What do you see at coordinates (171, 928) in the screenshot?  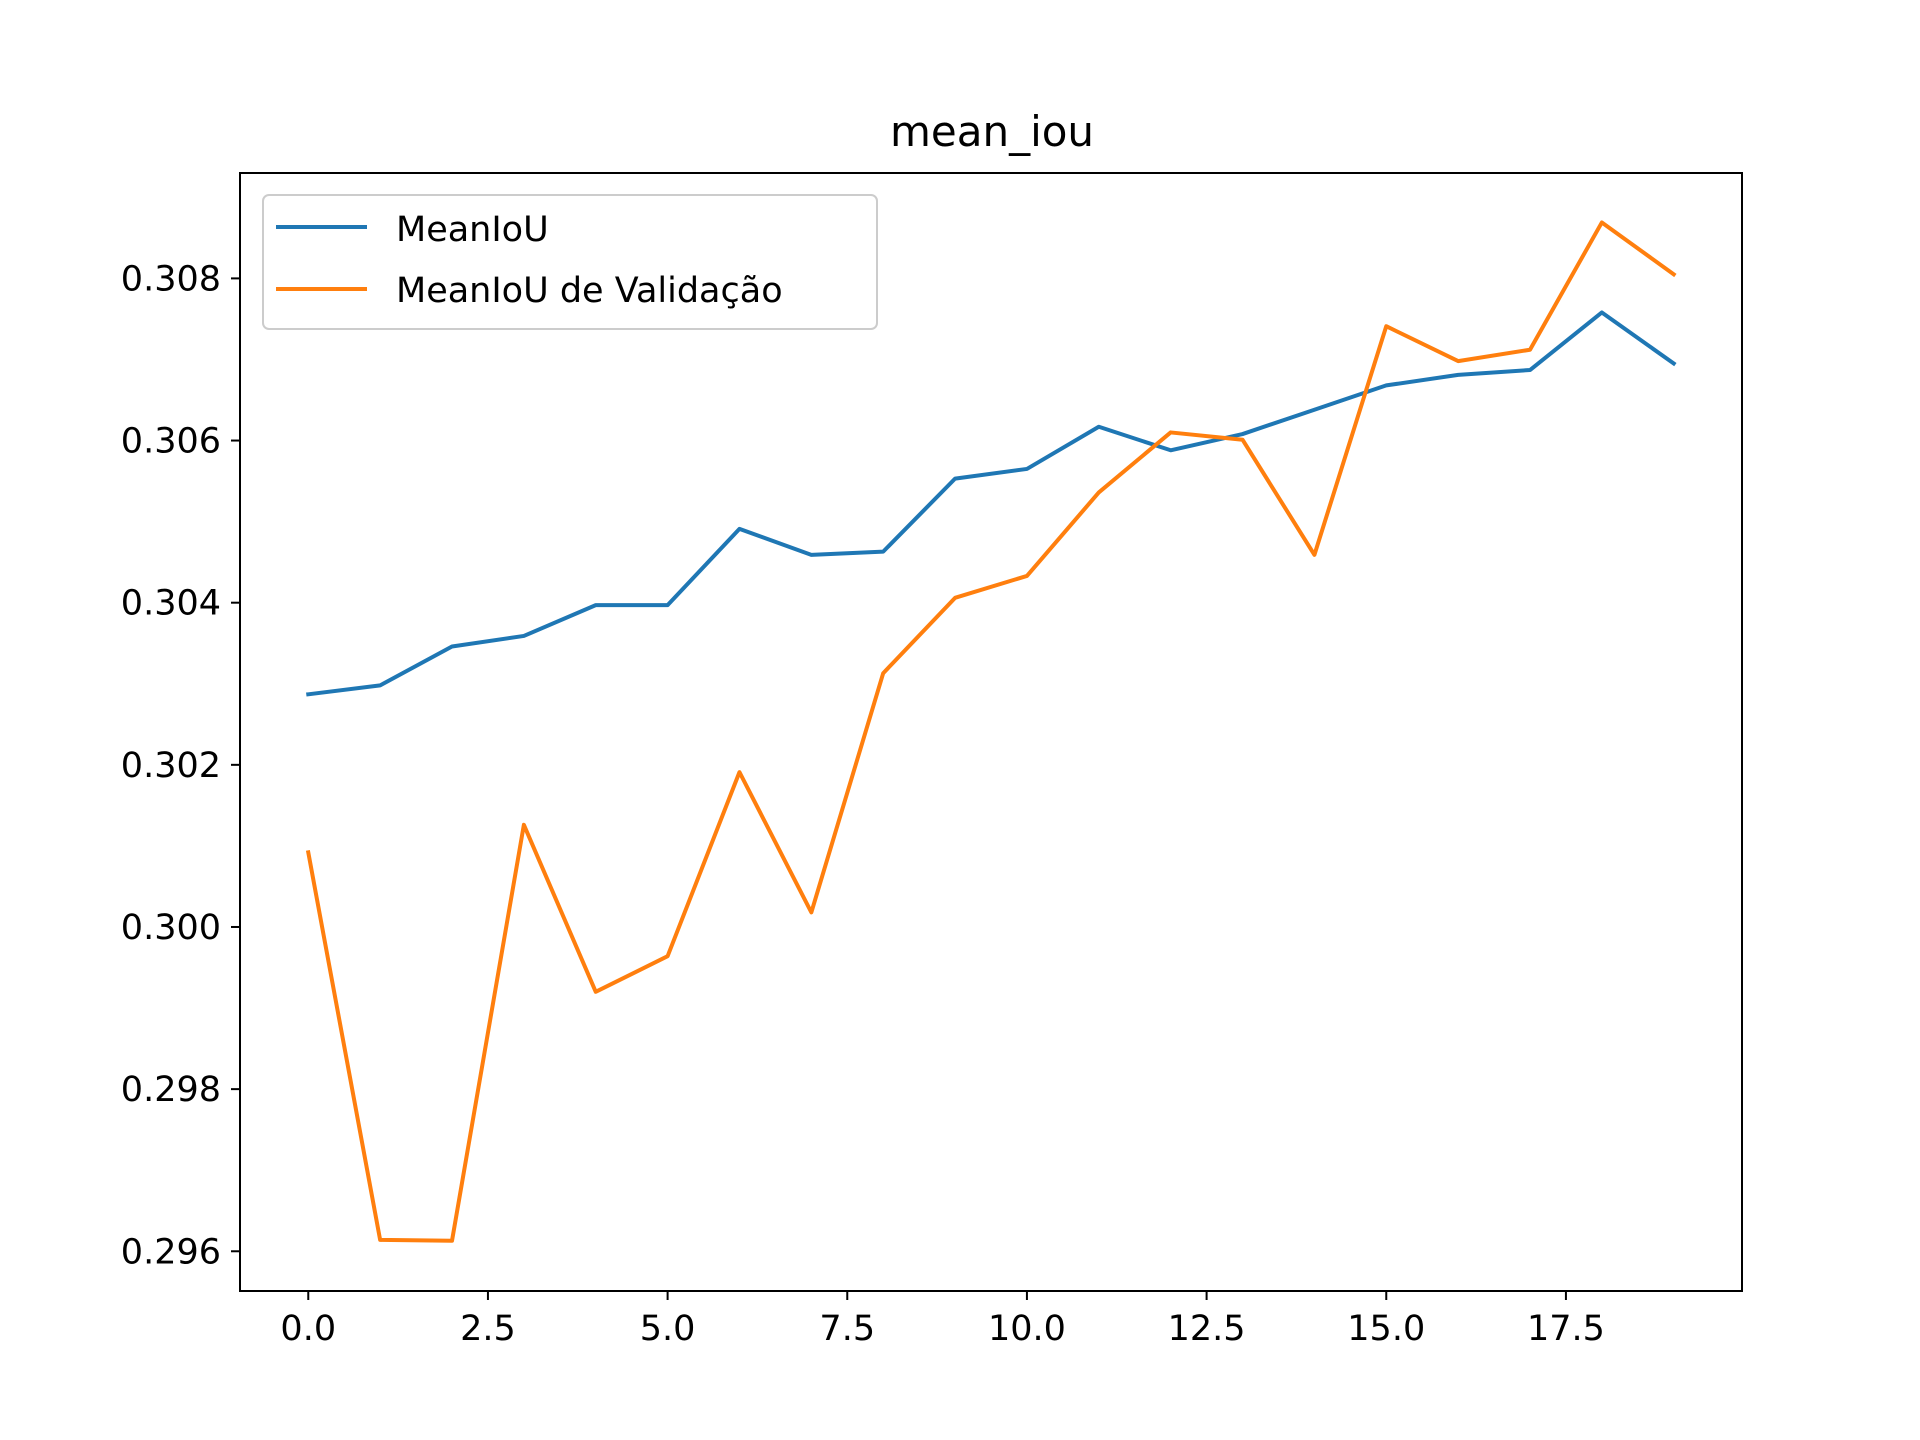 I see `y-tick-label: 0.300` at bounding box center [171, 928].